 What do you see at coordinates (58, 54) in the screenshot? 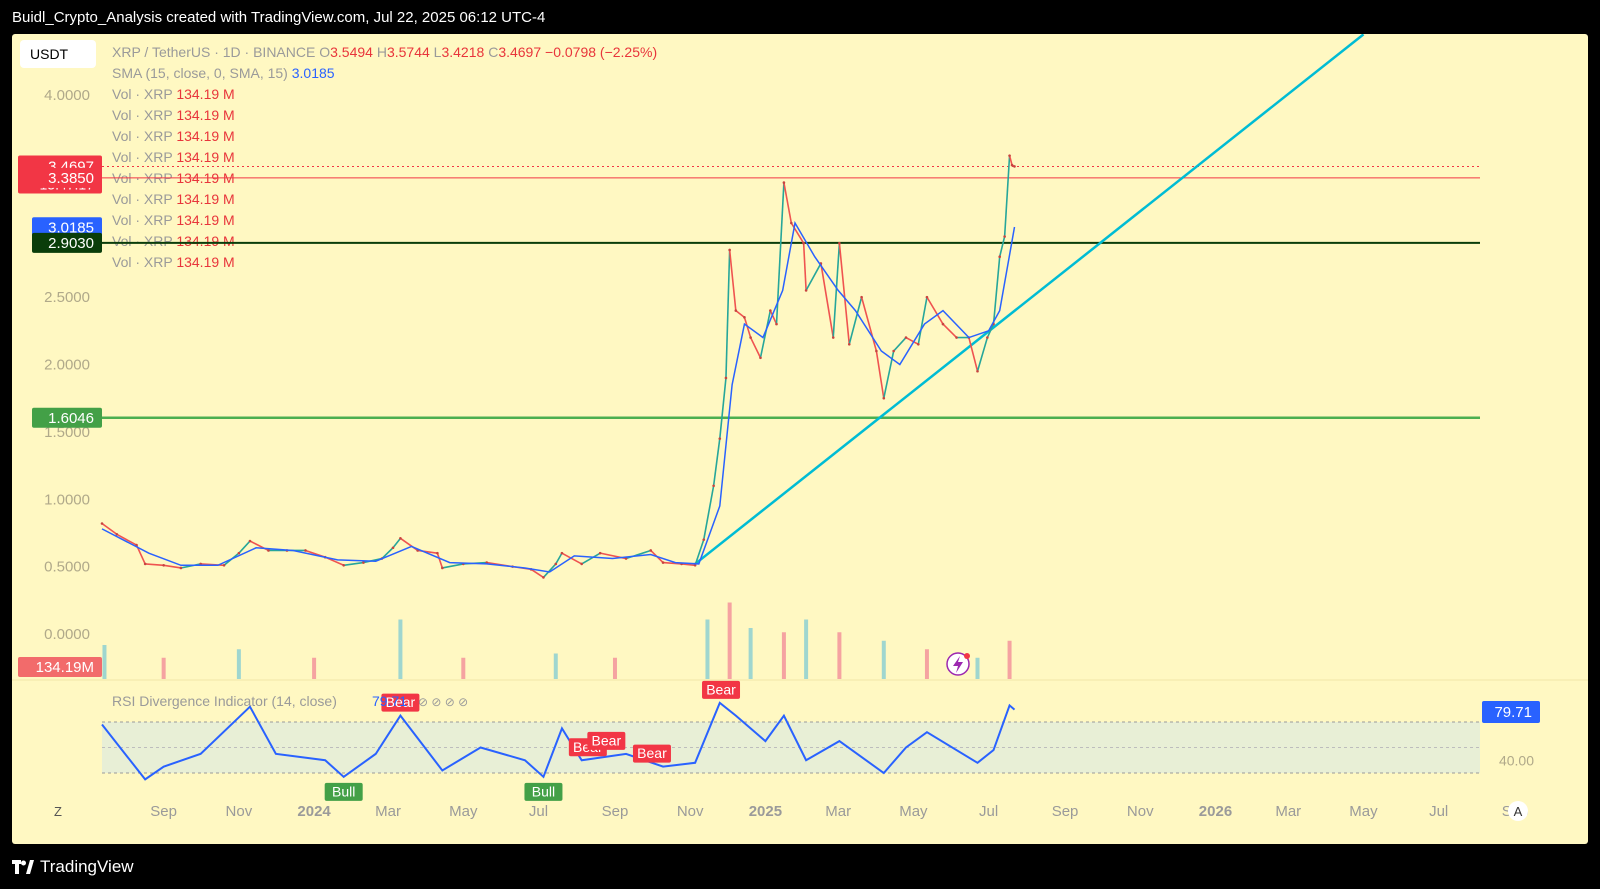
I see `currency-label: USDT` at bounding box center [58, 54].